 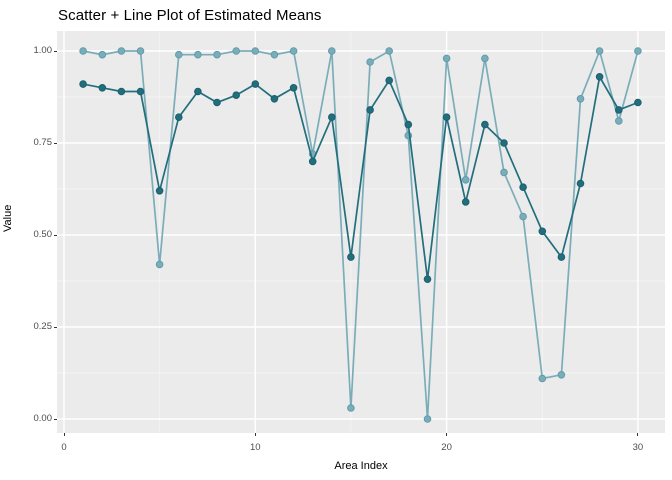 What do you see at coordinates (8, 218) in the screenshot?
I see `y-axis-title: Value` at bounding box center [8, 218].